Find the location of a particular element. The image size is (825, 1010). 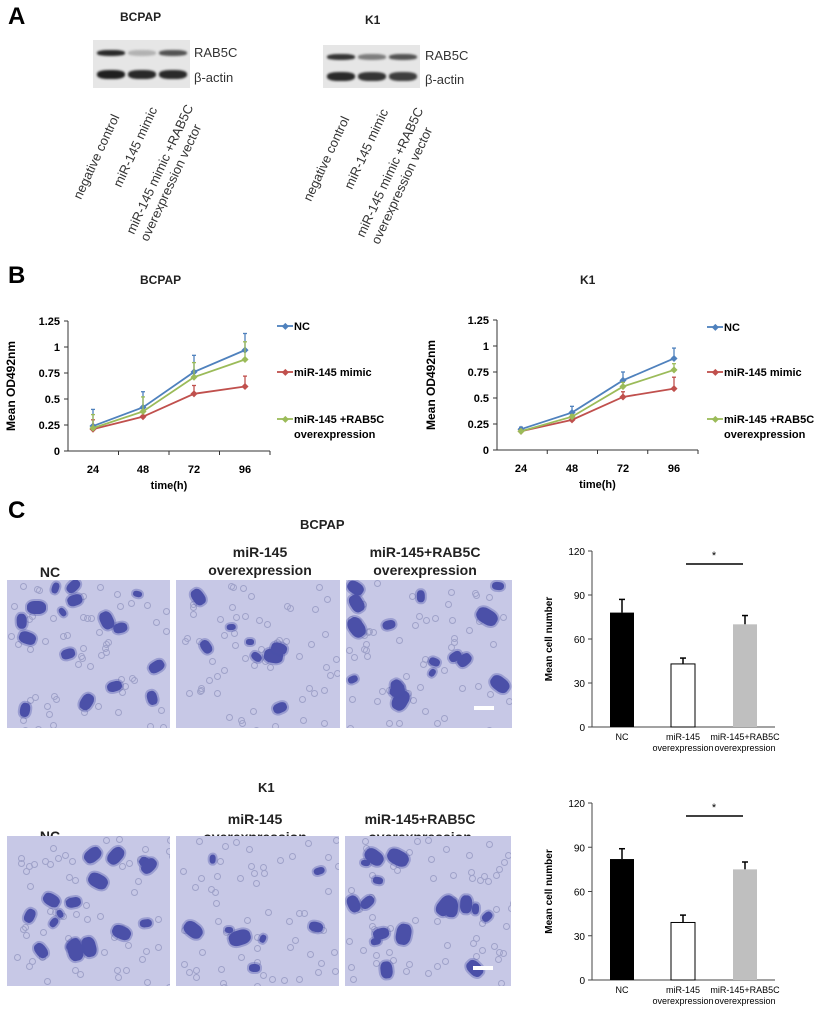

y-axis-label: Mean OD492nm is located at coordinates (11, 386).